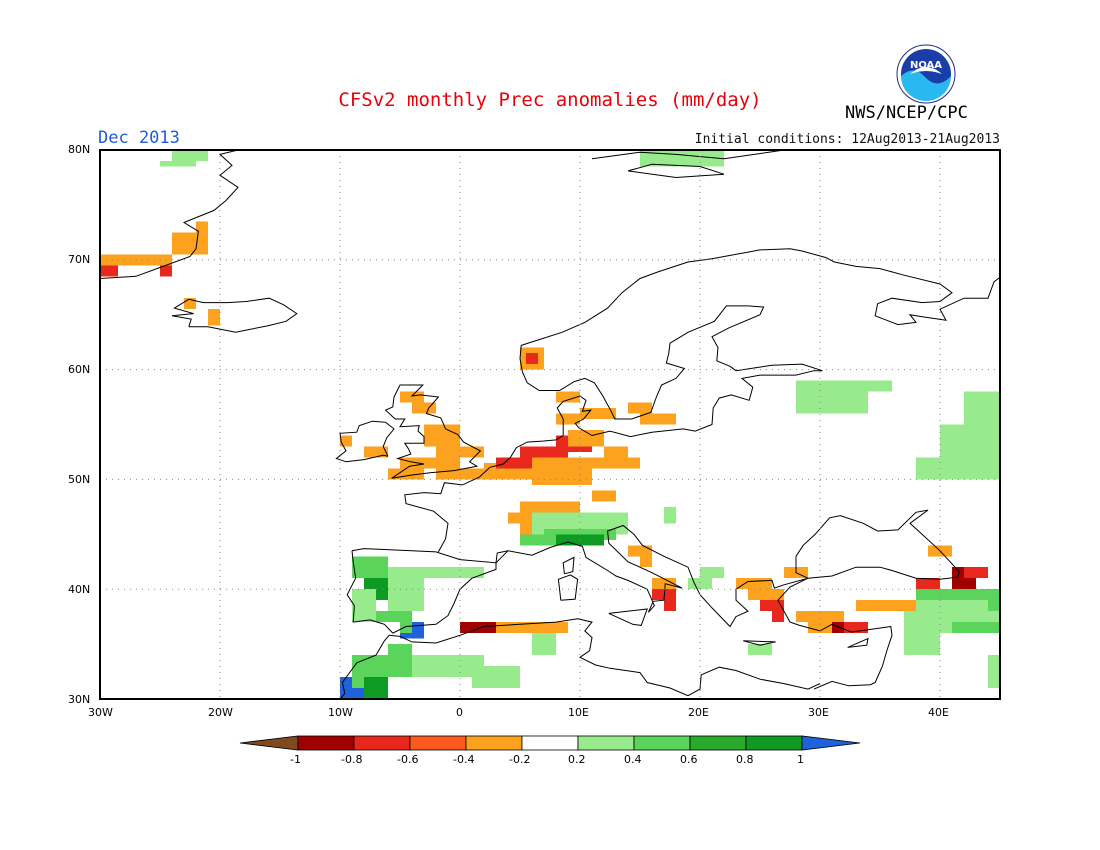 This screenshot has height=850, width=1100. I want to click on lat-label-40n: 40N, so click(79, 589).